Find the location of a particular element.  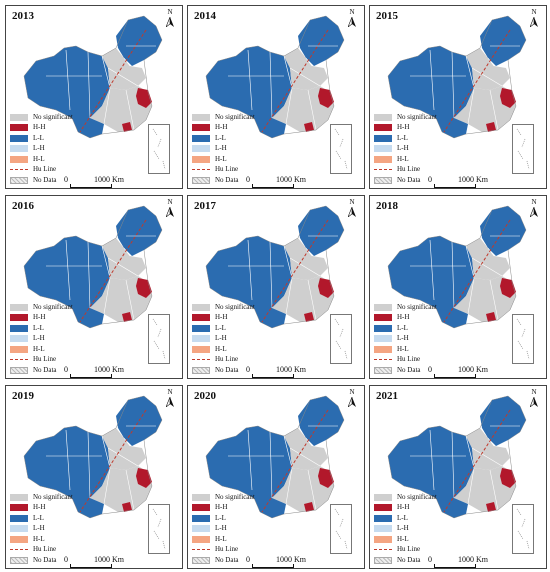

map-panel-2014: 2014 N No significant H-H L-L is located at coordinates (276, 97).